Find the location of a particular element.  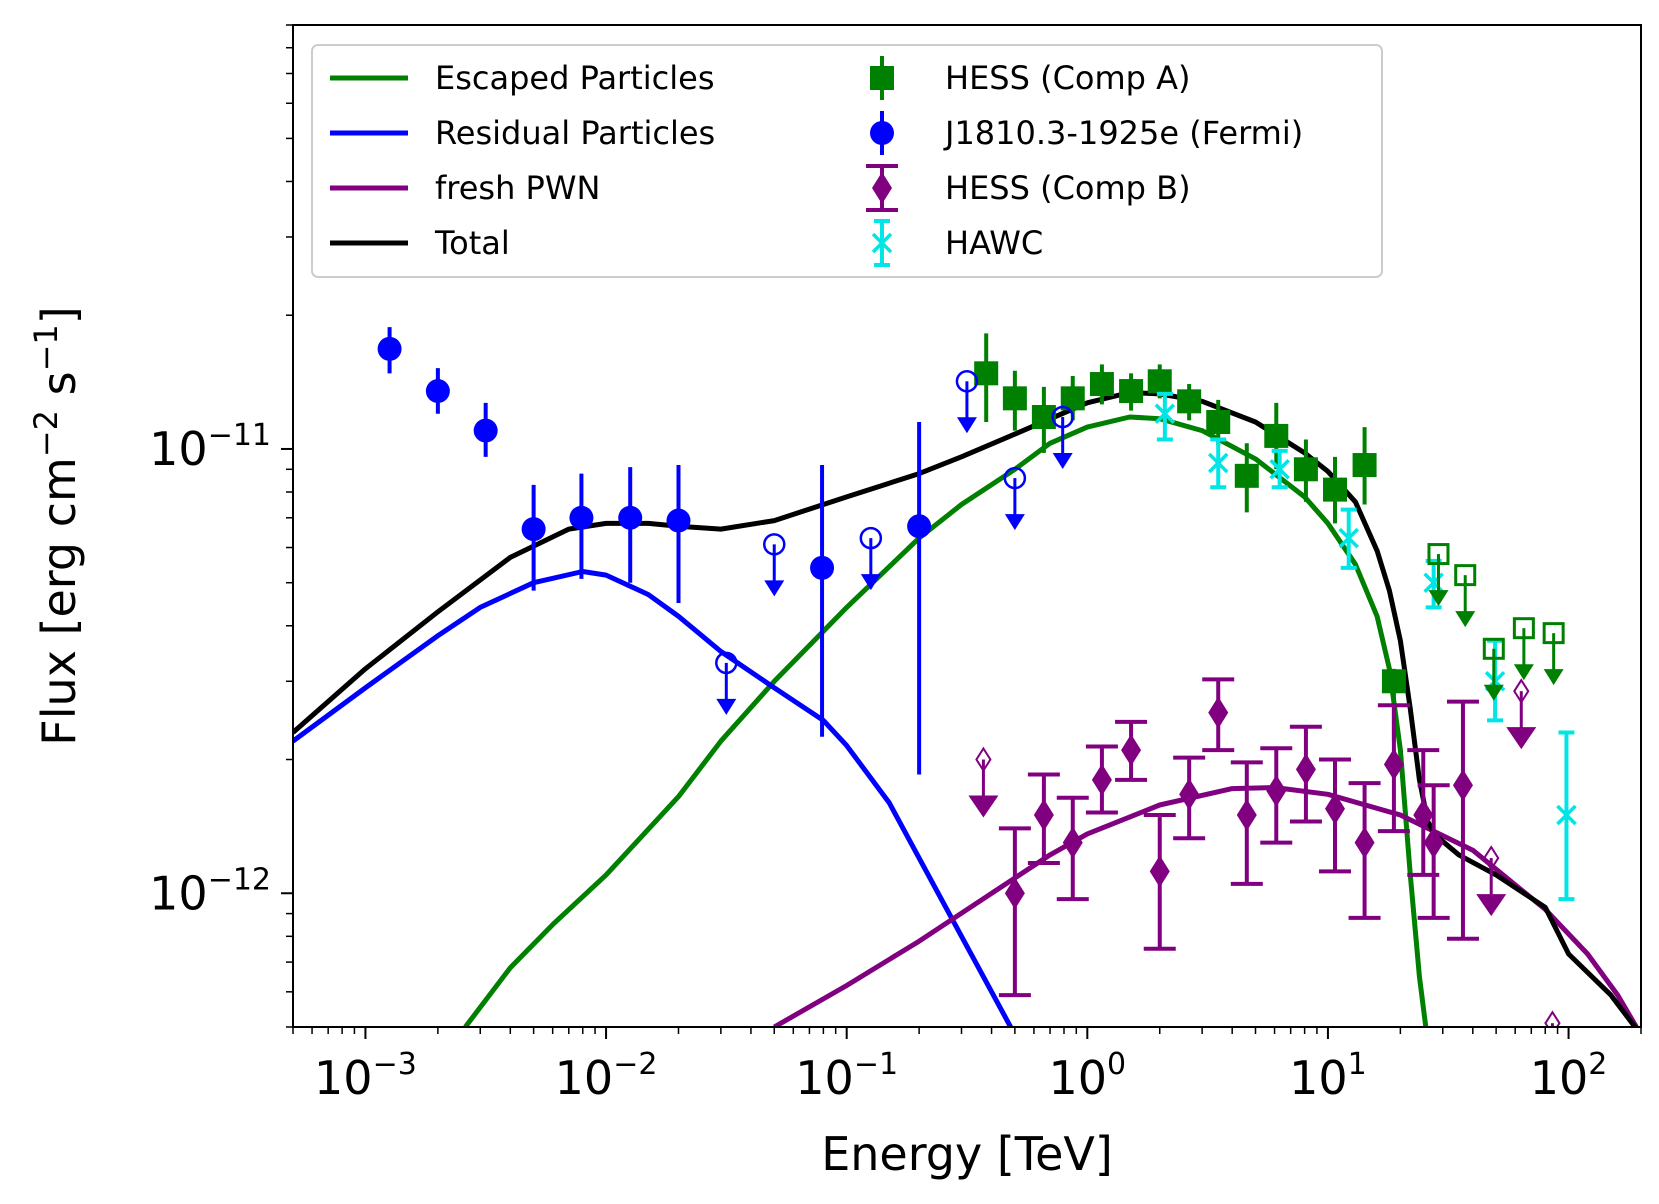

x-tick-label: 10¹ is located at coordinates (1328, 1076).